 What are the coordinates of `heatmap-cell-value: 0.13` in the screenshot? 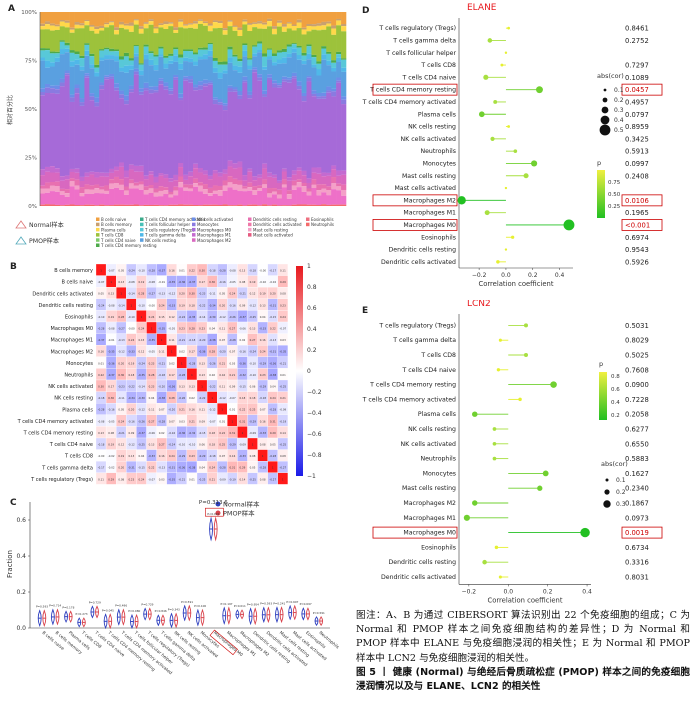 It's located at (263, 305).